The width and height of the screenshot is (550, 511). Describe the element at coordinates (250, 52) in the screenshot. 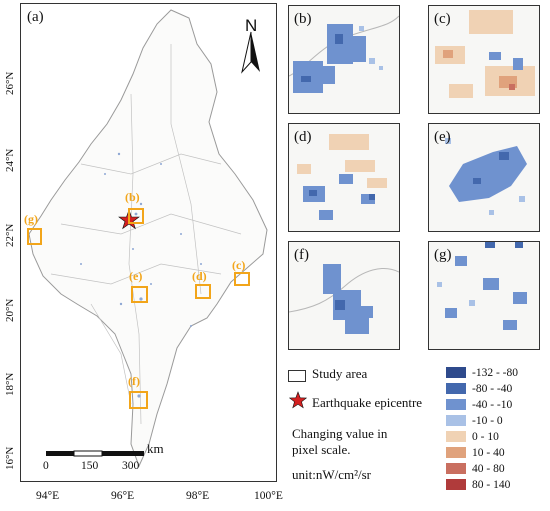

I see `north-arrow` at that location.